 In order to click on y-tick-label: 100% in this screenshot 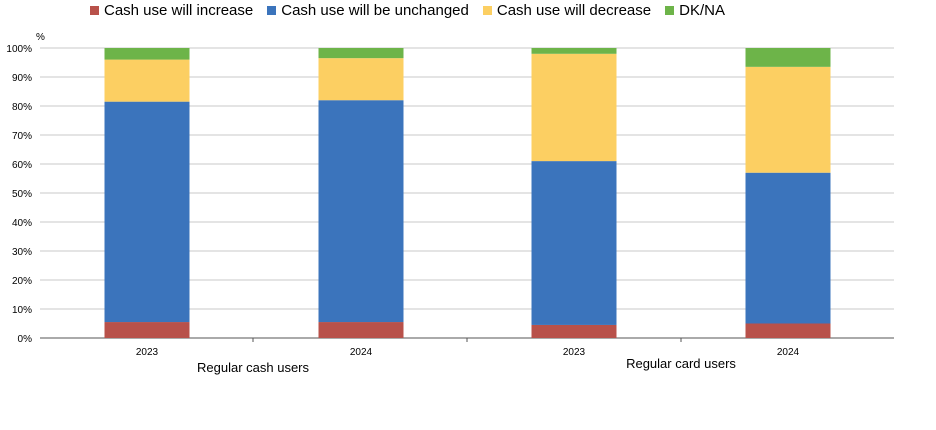, I will do `click(19, 49)`.